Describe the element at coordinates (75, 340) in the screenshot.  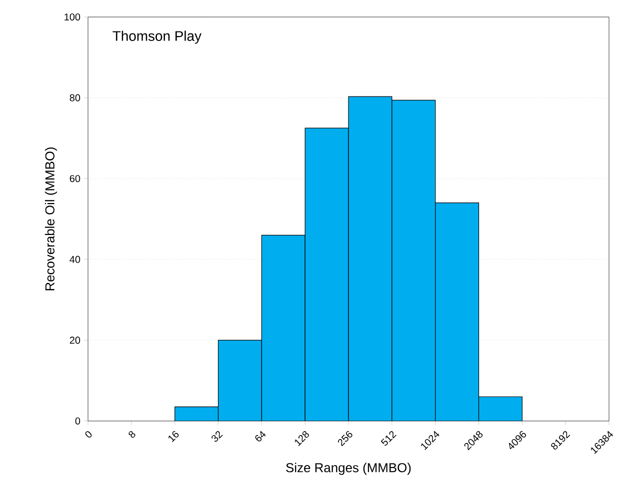
I see `y-tick-label: 20` at that location.